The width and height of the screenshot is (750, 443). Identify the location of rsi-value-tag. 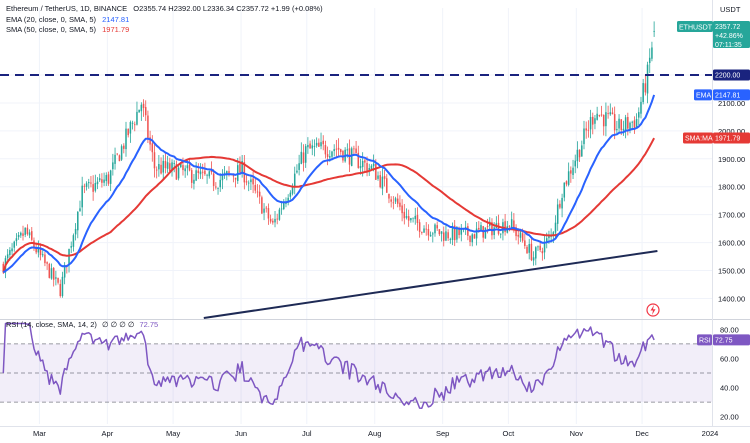
(731, 340).